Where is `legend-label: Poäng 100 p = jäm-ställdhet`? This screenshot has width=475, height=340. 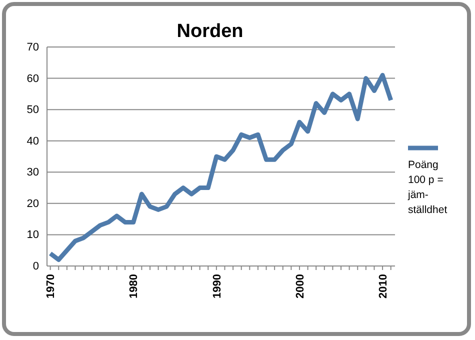
legend-label: Poäng 100 p = jäm-ställdhet is located at coordinates (427, 187).